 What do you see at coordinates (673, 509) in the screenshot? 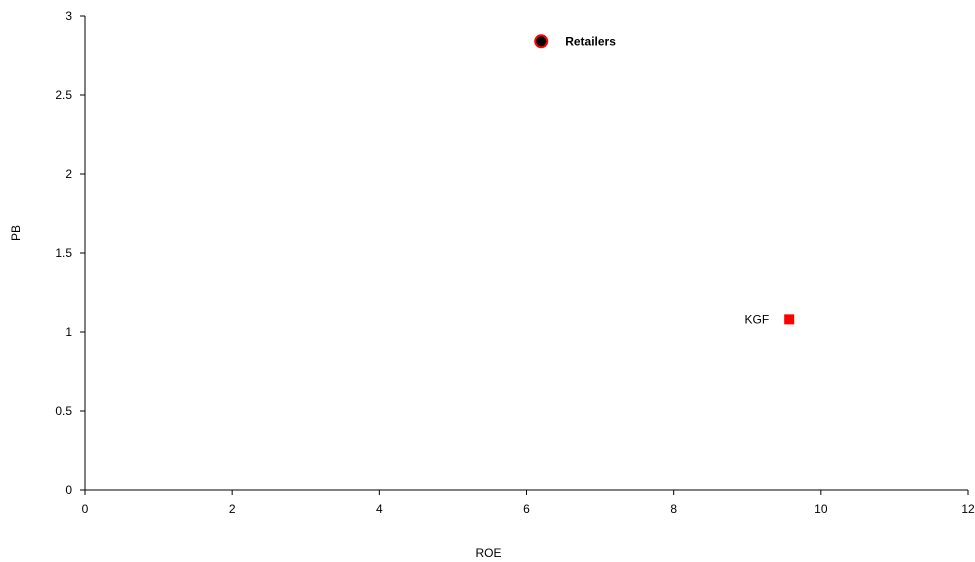
I see `x-tick-label: 8` at bounding box center [673, 509].